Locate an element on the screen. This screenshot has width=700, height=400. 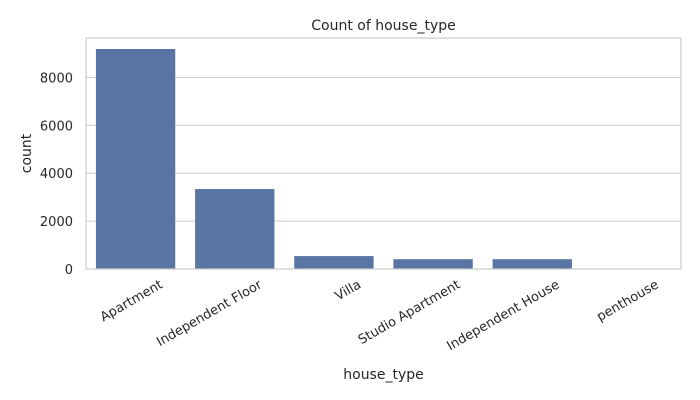
y-tick-label: 0 is located at coordinates (69, 270).